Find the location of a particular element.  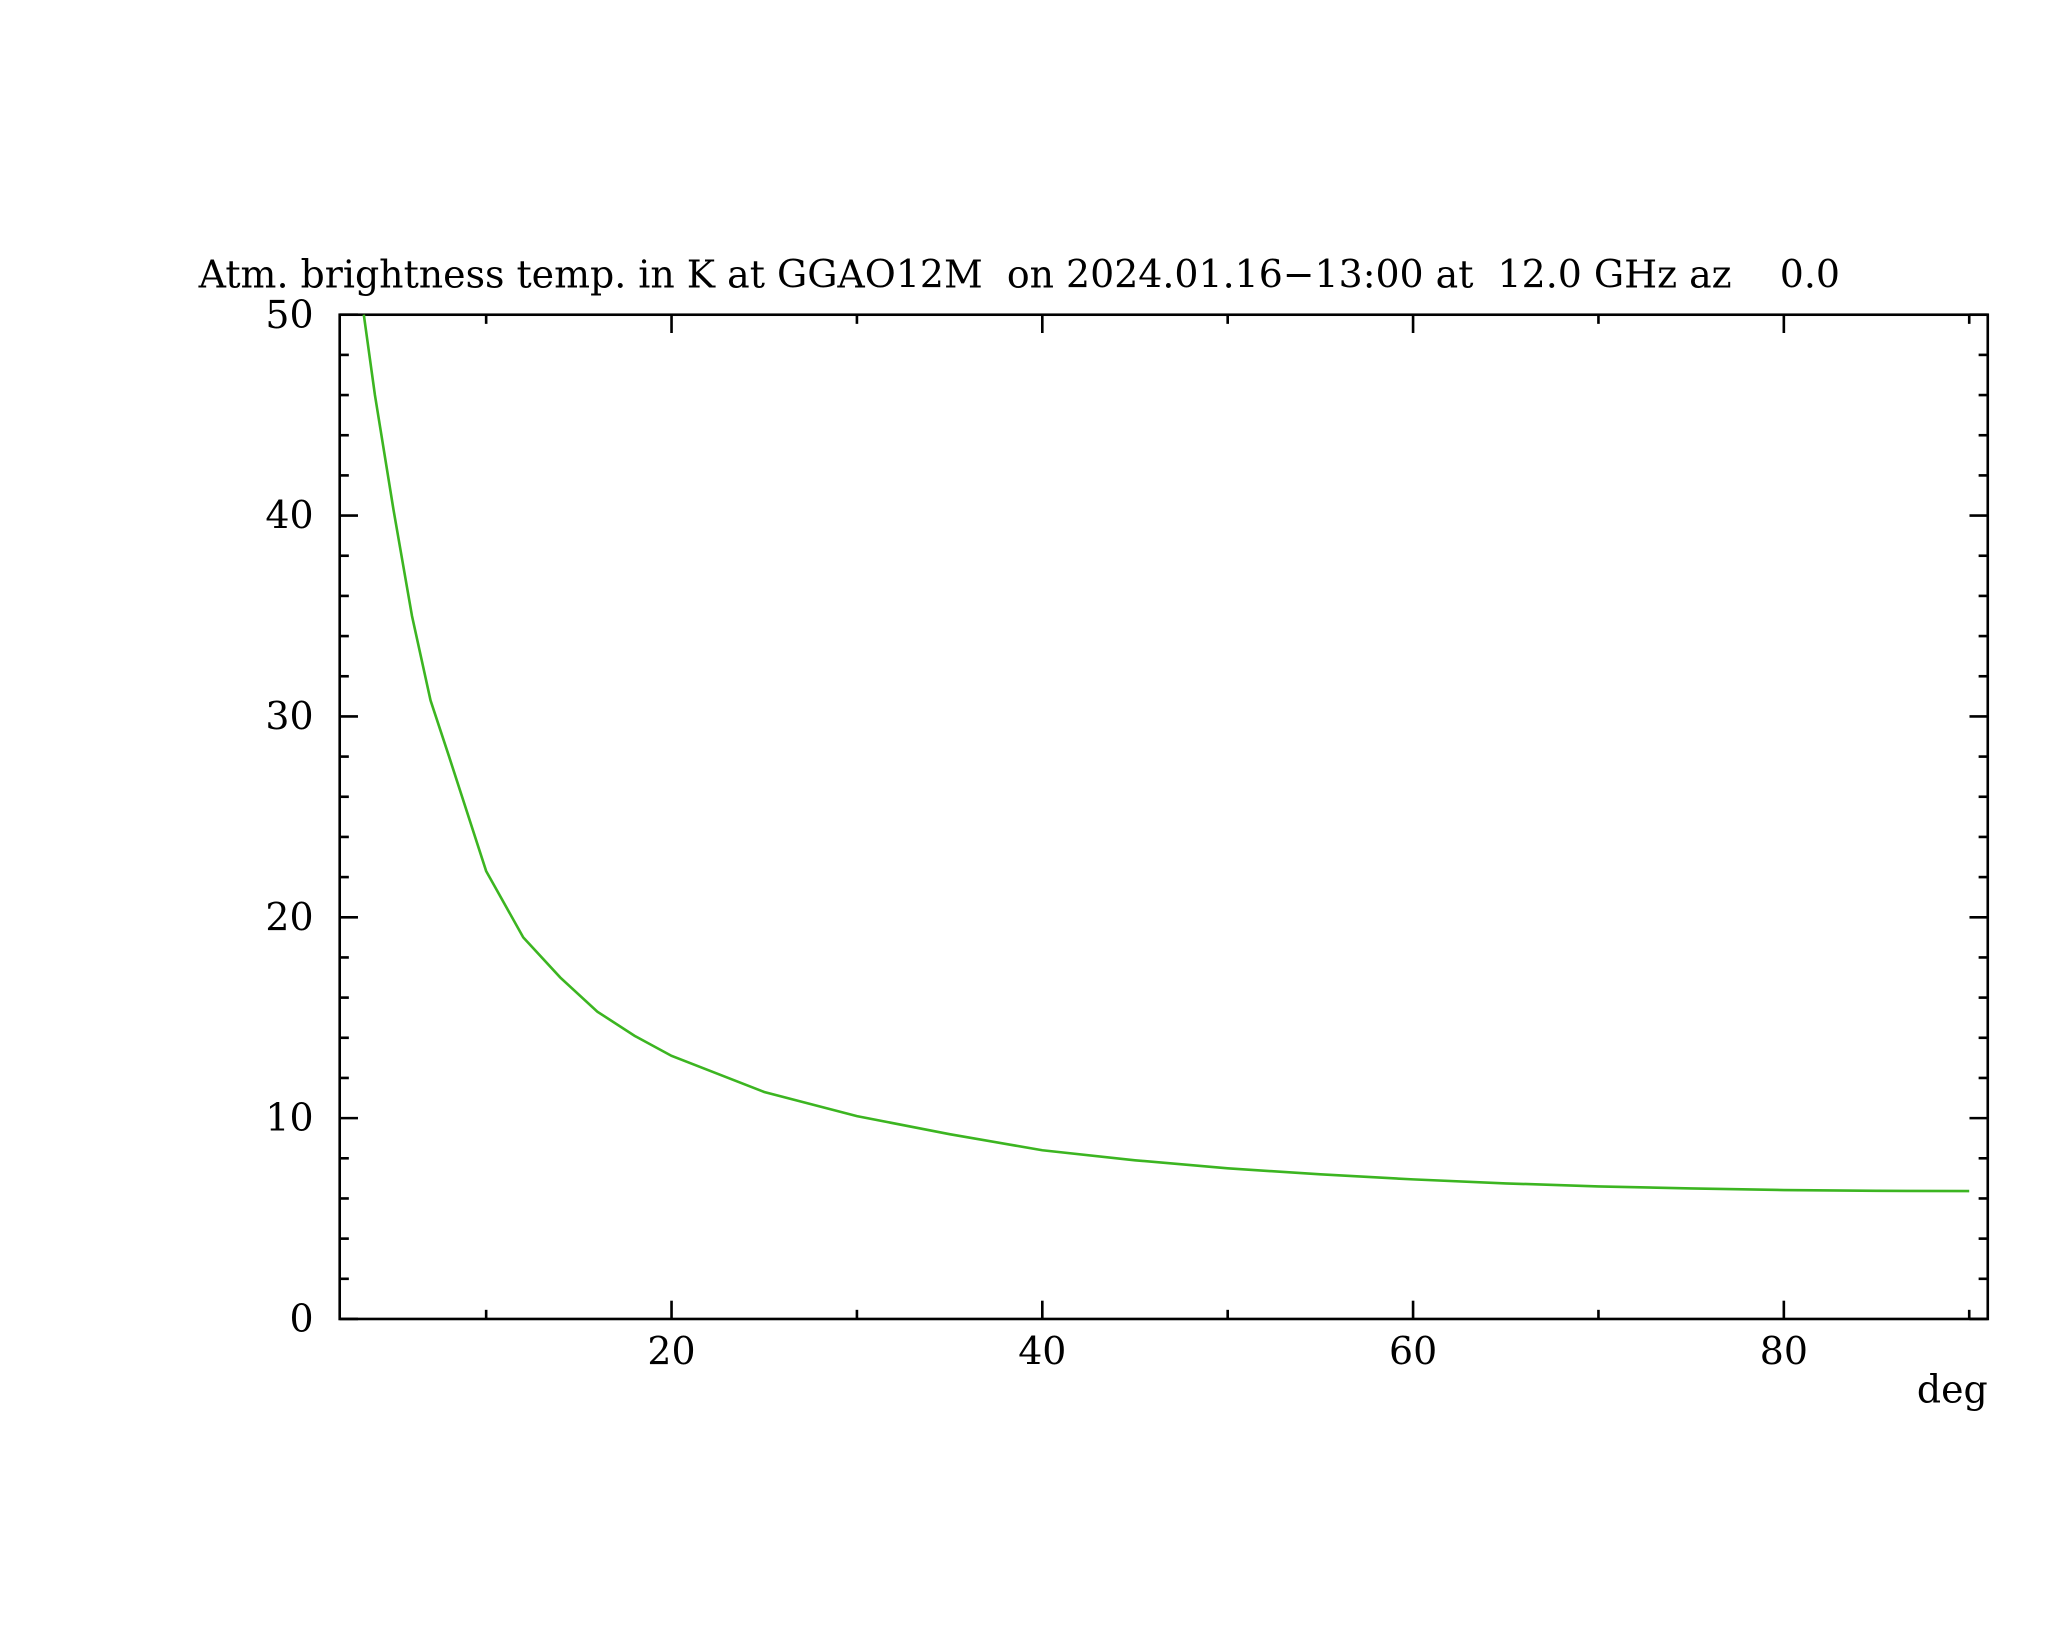

y-tick-label: 40 is located at coordinates (289, 516).